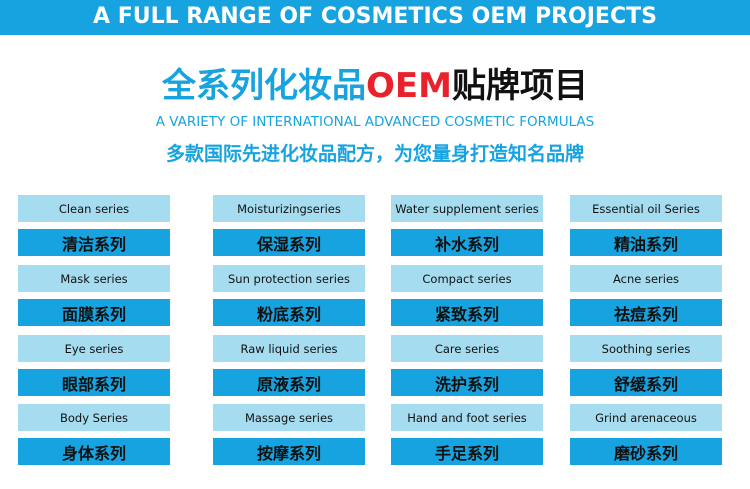 Image resolution: width=750 pixels, height=489 pixels. What do you see at coordinates (94, 312) in the screenshot?
I see `series-zh: 面膜系列` at bounding box center [94, 312].